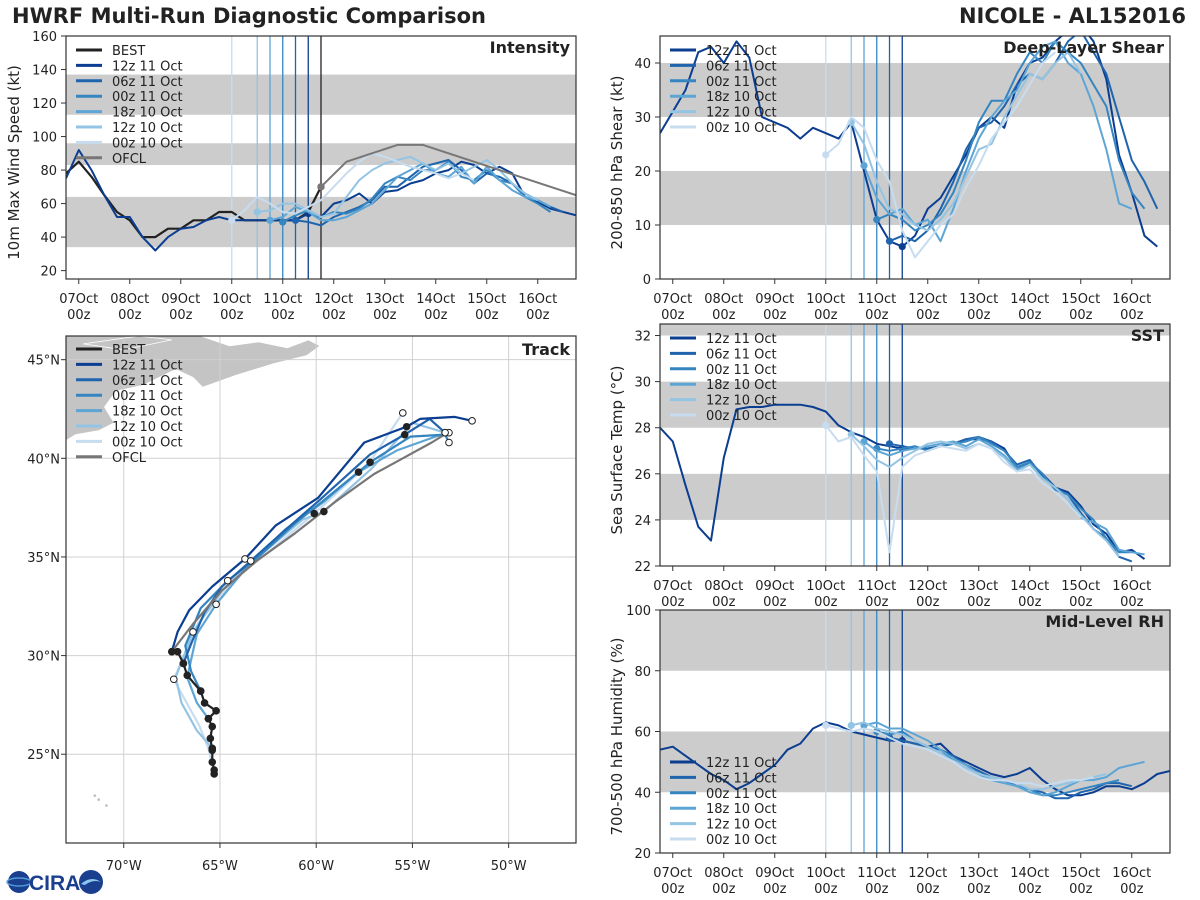 The image size is (1200, 900). Describe the element at coordinates (43, 657) in the screenshot. I see `latitude-label: 30°N` at that location.